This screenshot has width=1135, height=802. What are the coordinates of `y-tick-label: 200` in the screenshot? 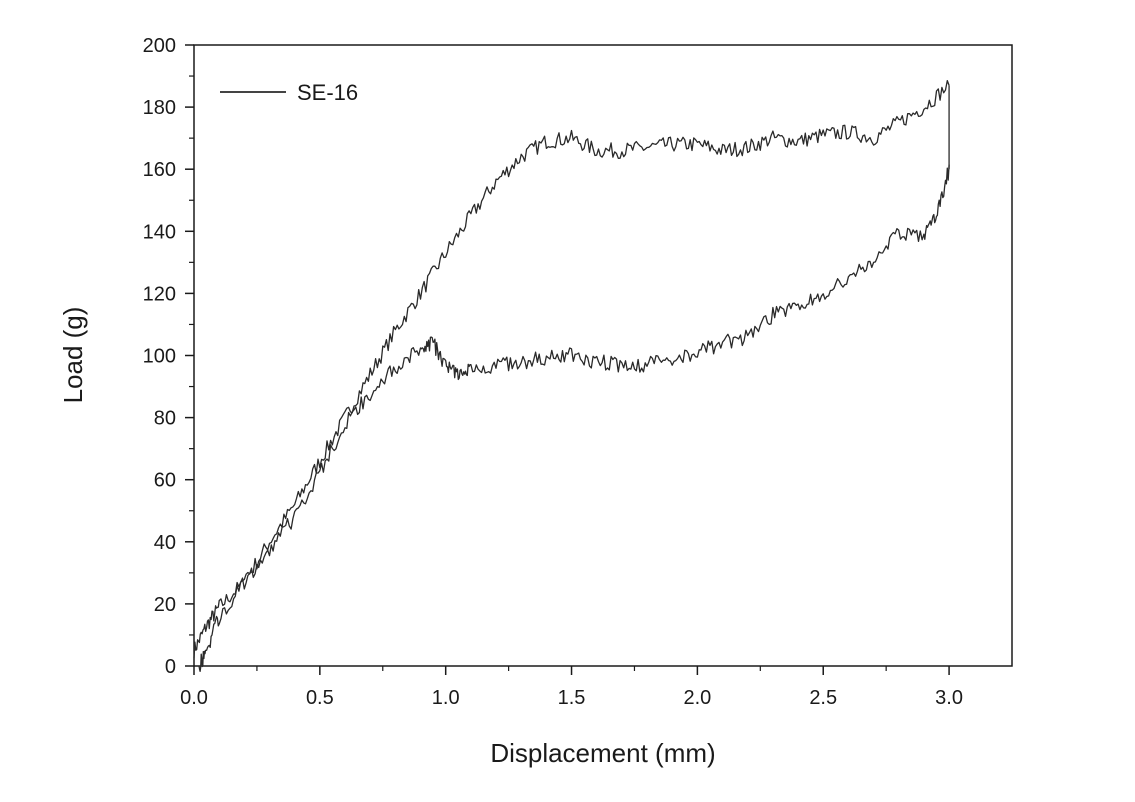 It's located at (159, 46).